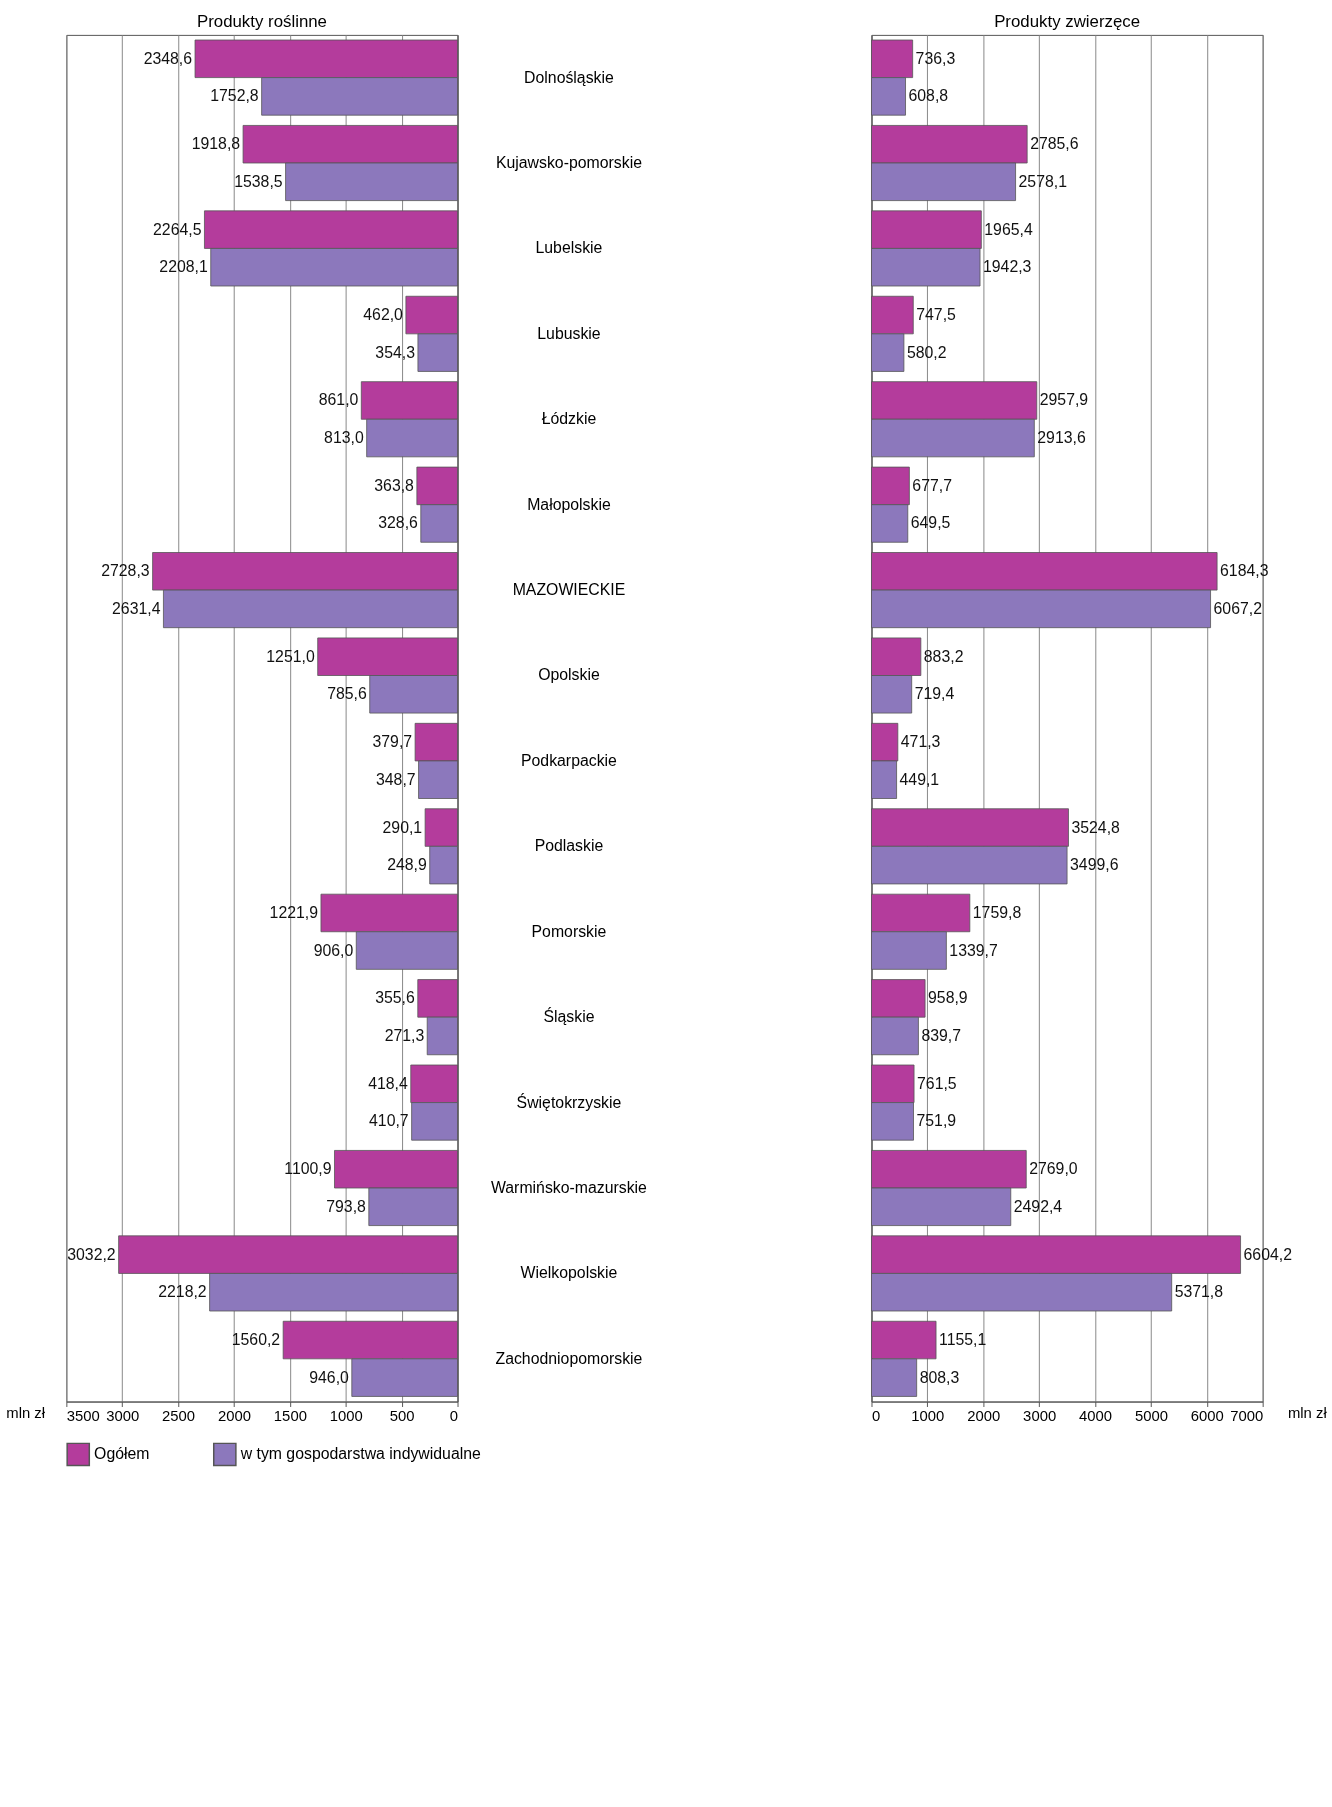 The width and height of the screenshot is (1332, 1807). I want to click on data-label: 761,5, so click(937, 1083).